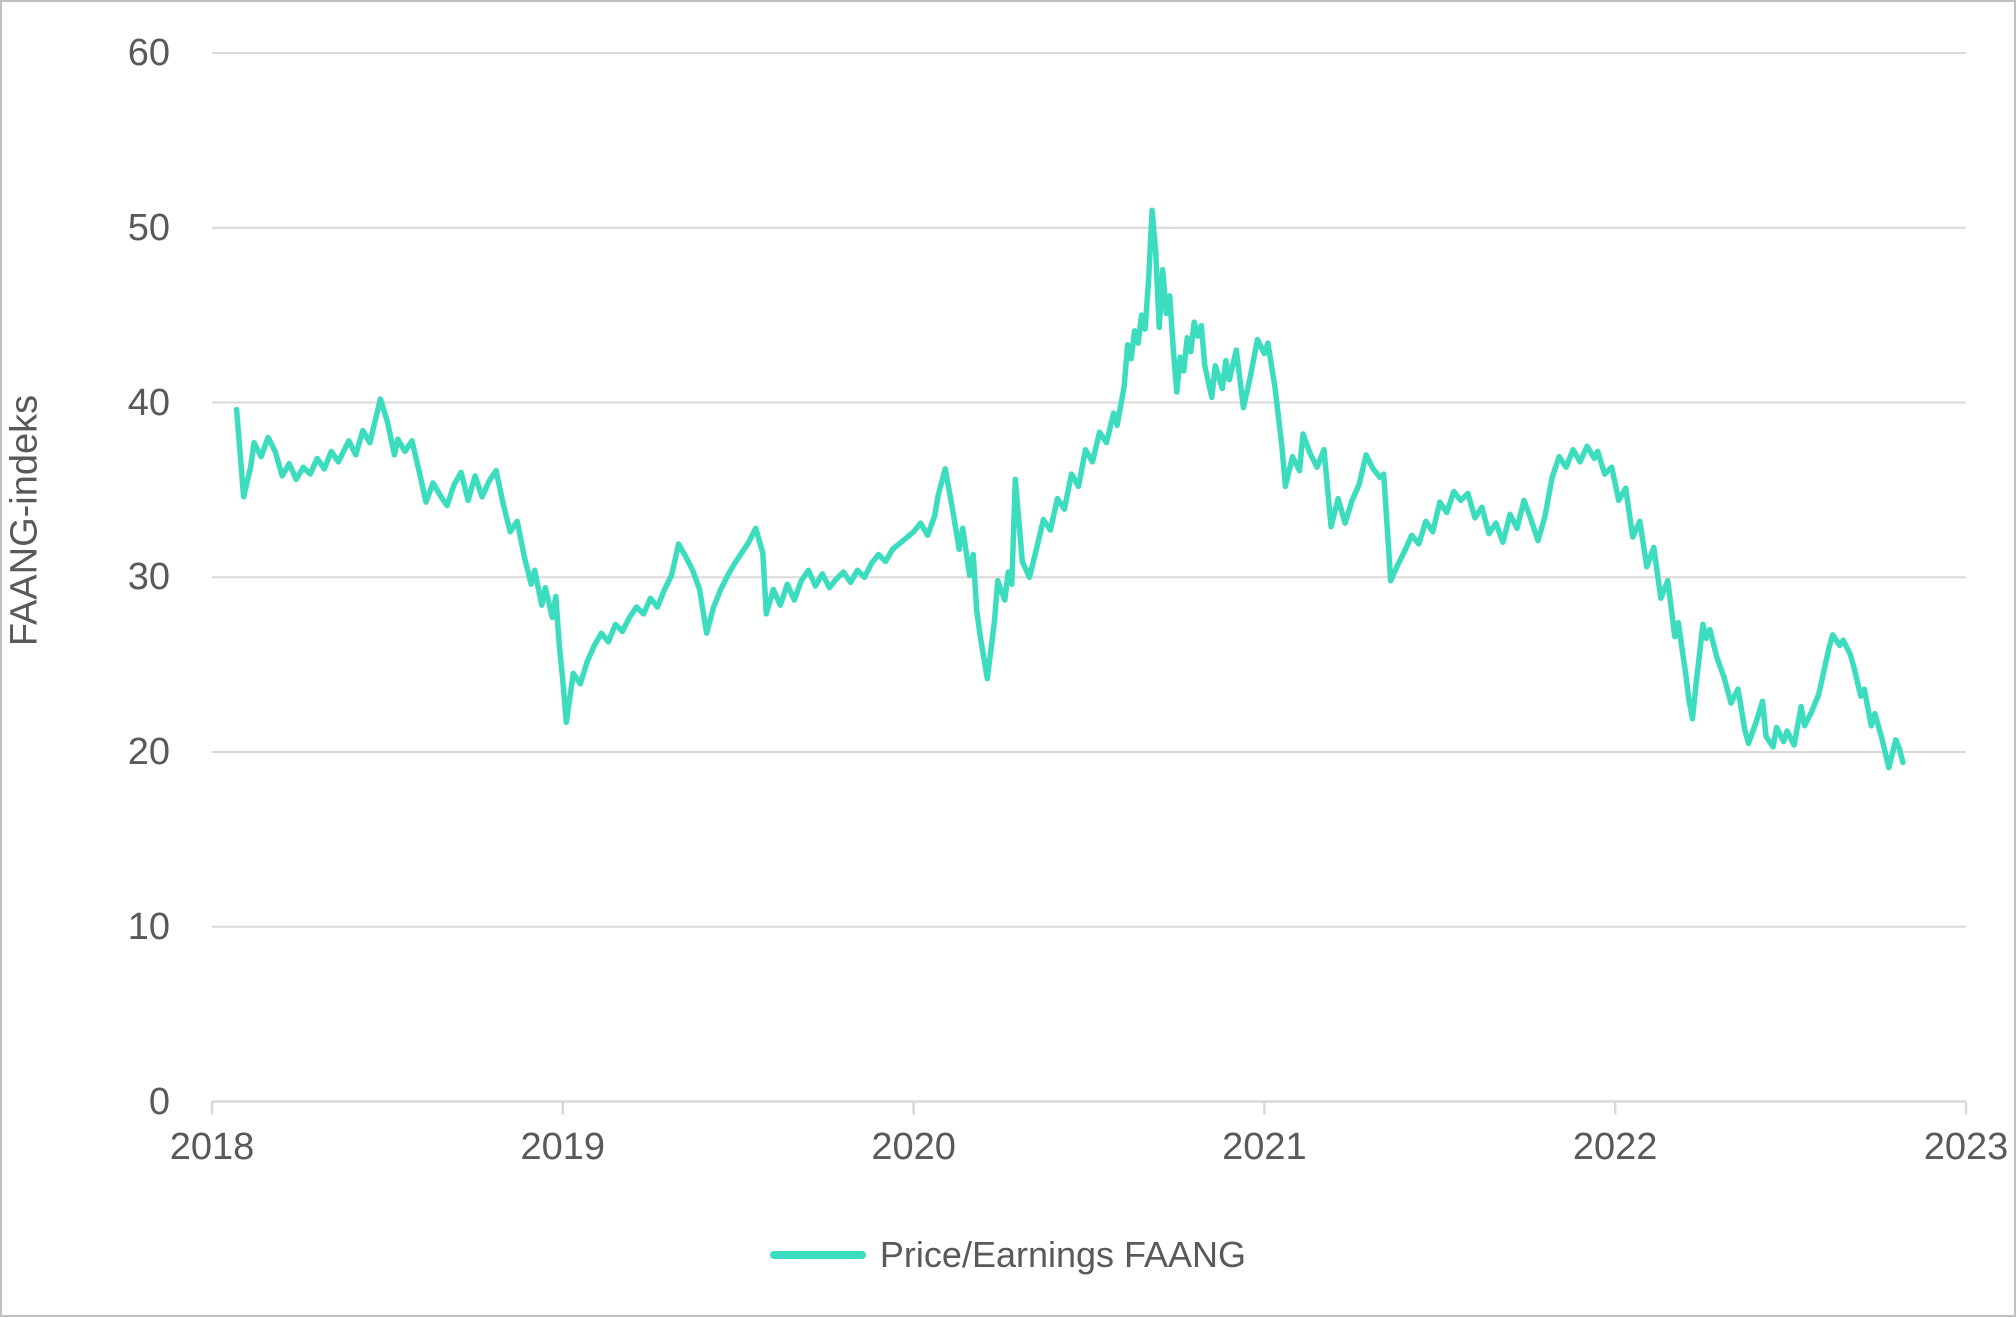  Describe the element at coordinates (563, 1146) in the screenshot. I see `x-tick-label: 2019` at that location.